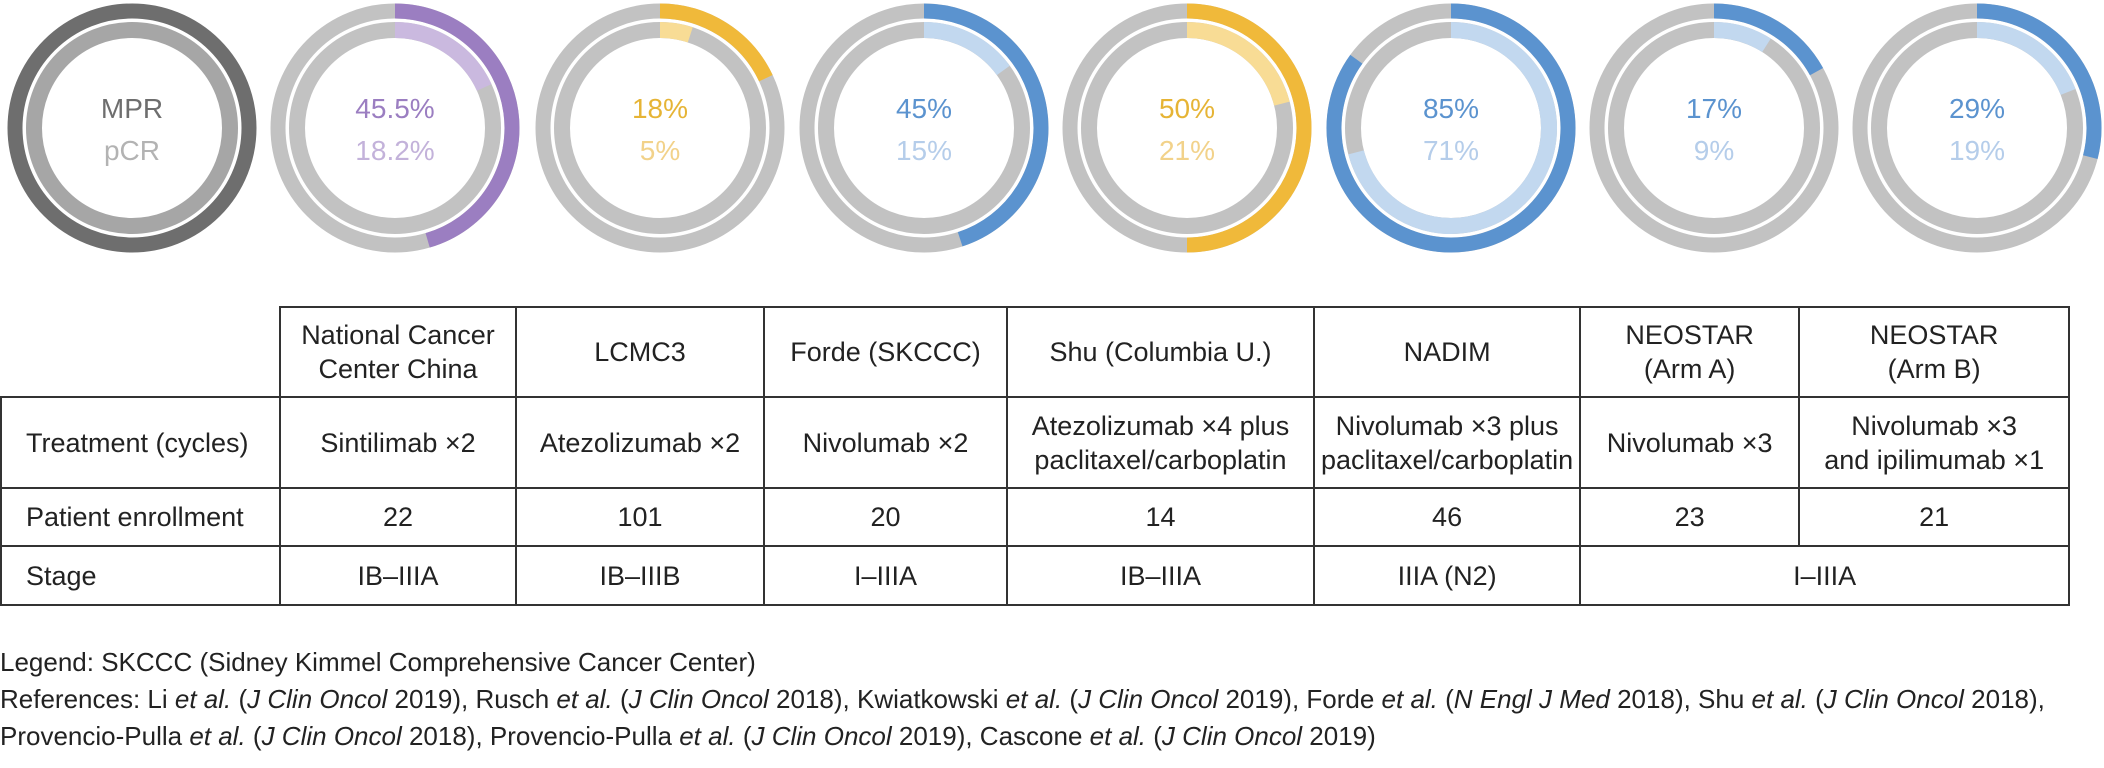 Image resolution: width=2104 pixels, height=768 pixels. What do you see at coordinates (660, 108) in the screenshot?
I see `donut-2-mpr-label: 18%` at bounding box center [660, 108].